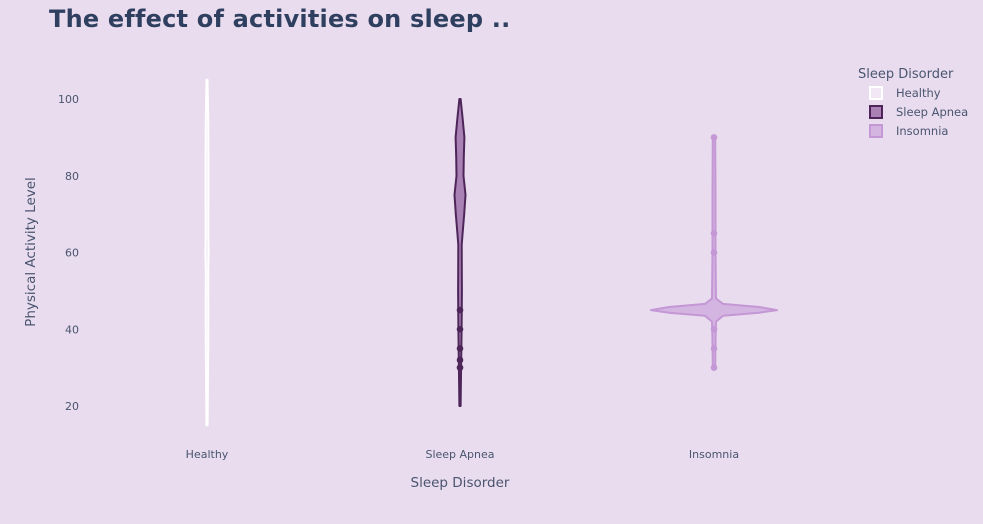 This screenshot has height=524, width=983. I want to click on y-axis-ticks: 20 40 60 80 100, so click(68, 253).